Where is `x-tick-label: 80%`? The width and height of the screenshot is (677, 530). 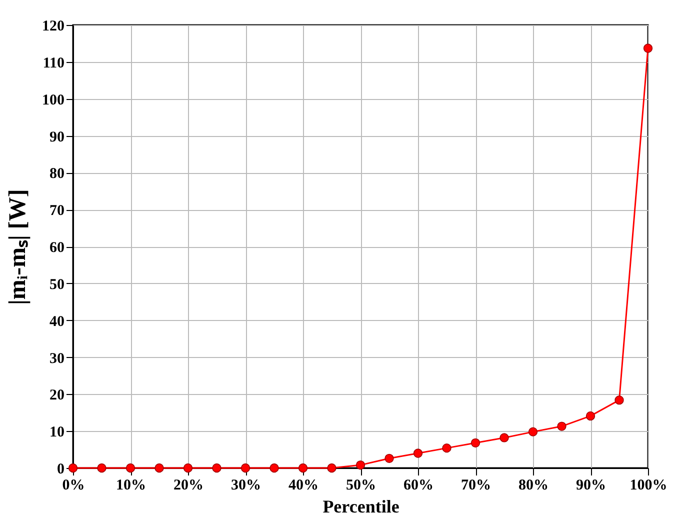
x-tick-label: 80% is located at coordinates (533, 486).